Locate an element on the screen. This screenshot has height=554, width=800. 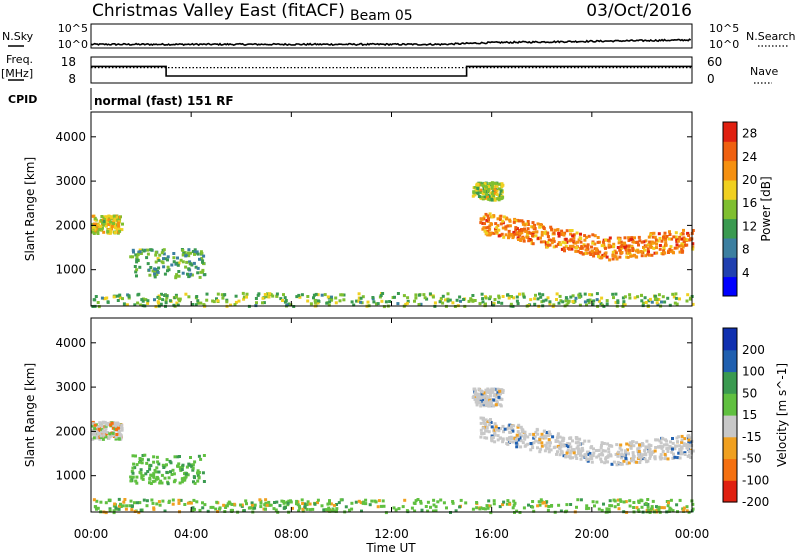
colorbar-tick-label: -15 is located at coordinates (752, 437).